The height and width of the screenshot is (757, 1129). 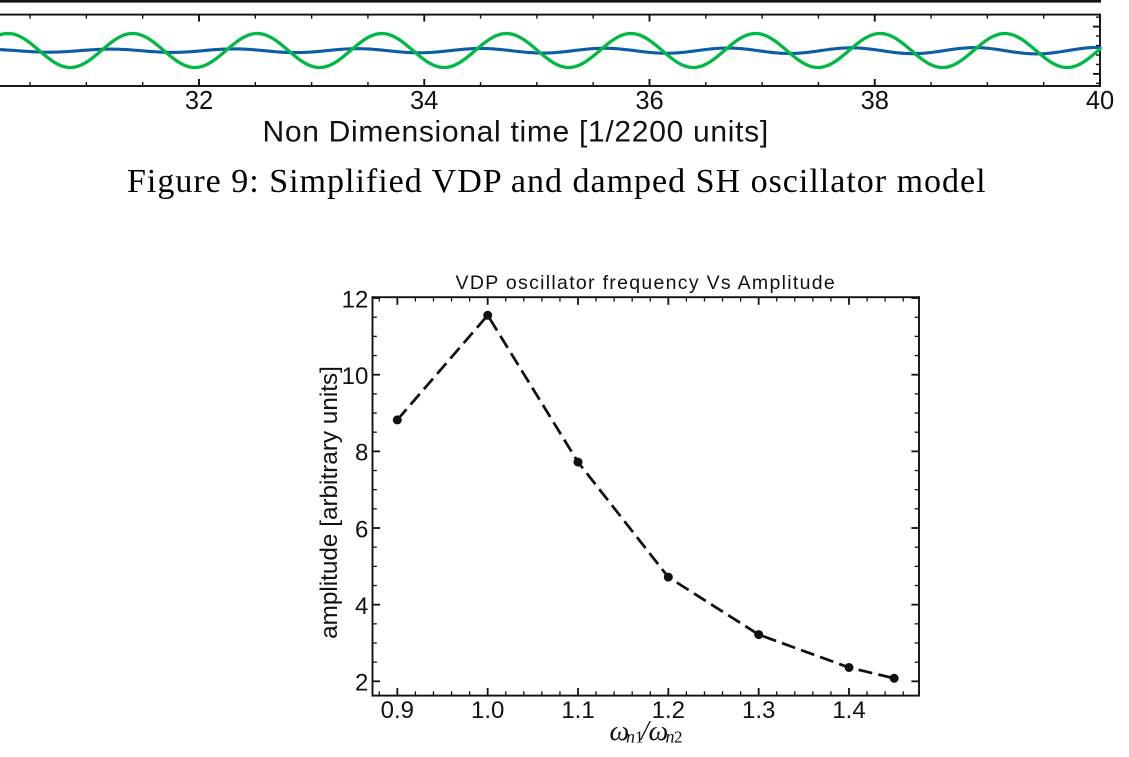 What do you see at coordinates (329, 502) in the screenshot?
I see `svg-text: amplitude [arbitrary units]` at bounding box center [329, 502].